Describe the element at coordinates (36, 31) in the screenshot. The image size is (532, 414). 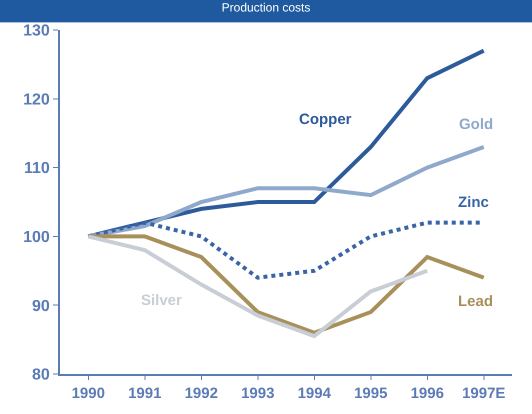
I see `y-tick-label: 130` at that location.